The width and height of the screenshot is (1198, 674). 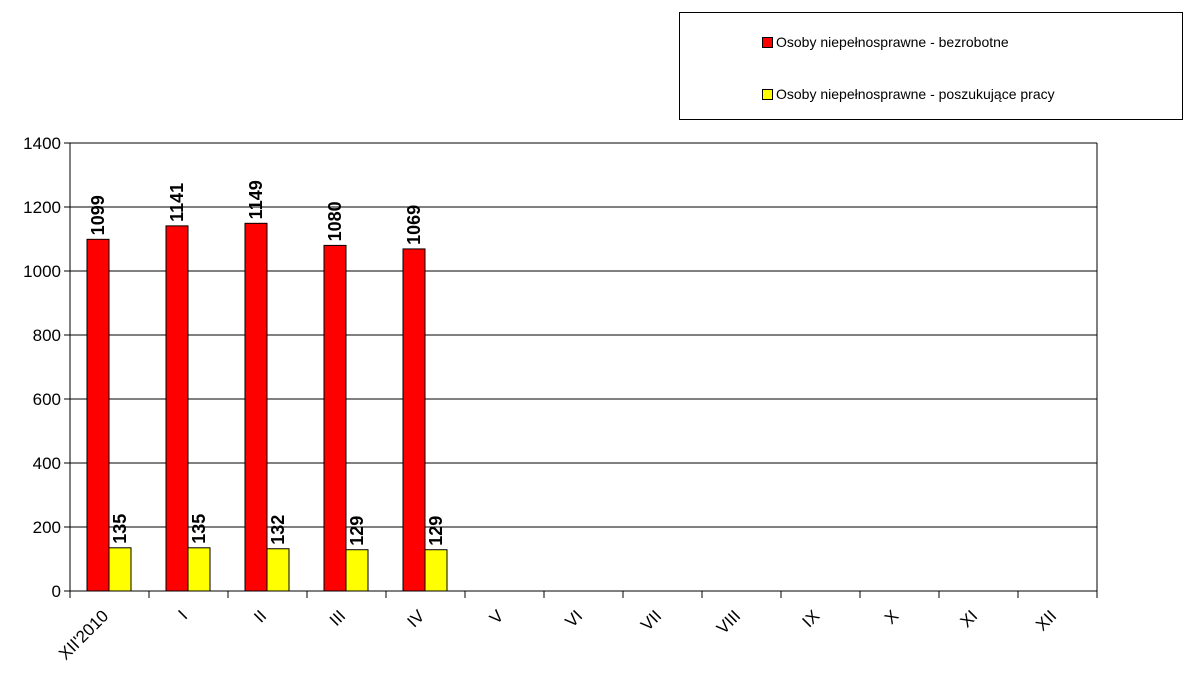 What do you see at coordinates (42, 271) in the screenshot?
I see `y-tick-label: 1000` at bounding box center [42, 271].